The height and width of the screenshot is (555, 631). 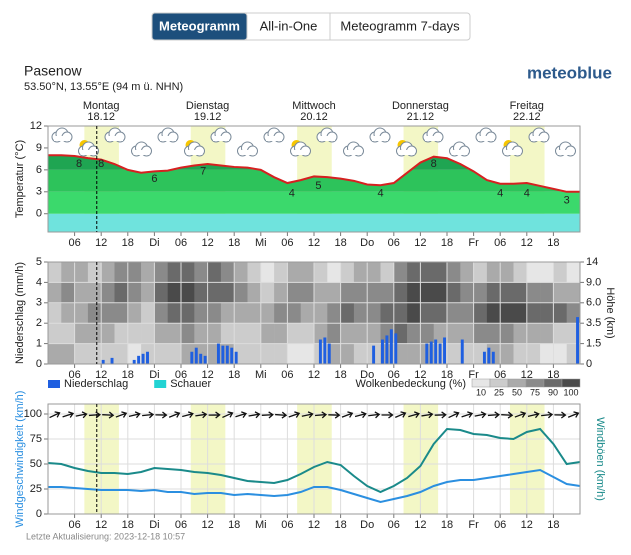 I want to click on day-name: Mittwoch, so click(x=313, y=106).